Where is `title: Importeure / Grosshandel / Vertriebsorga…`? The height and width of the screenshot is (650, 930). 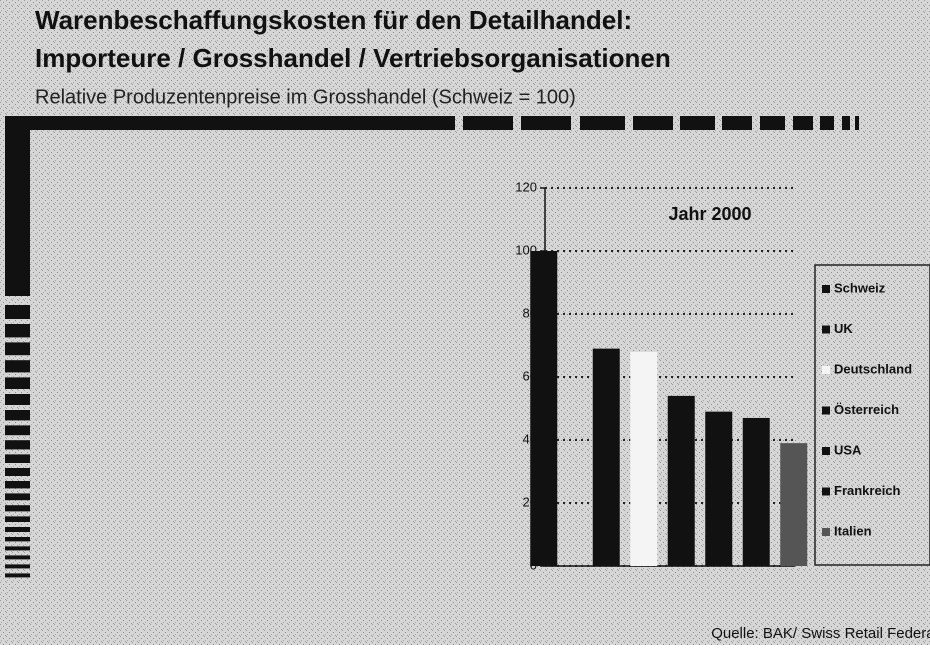 title: Importeure / Grosshandel / Vertriebsorga… is located at coordinates (353, 58).